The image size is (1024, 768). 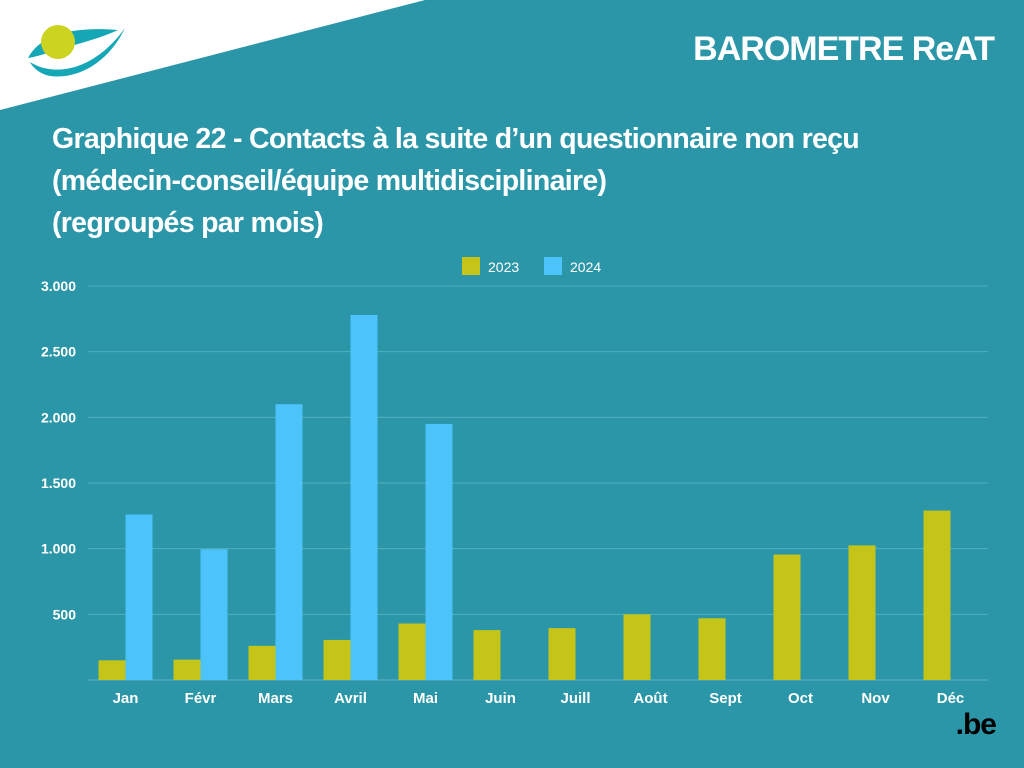 I want to click on x-tick-label: Oct, so click(x=800, y=698).